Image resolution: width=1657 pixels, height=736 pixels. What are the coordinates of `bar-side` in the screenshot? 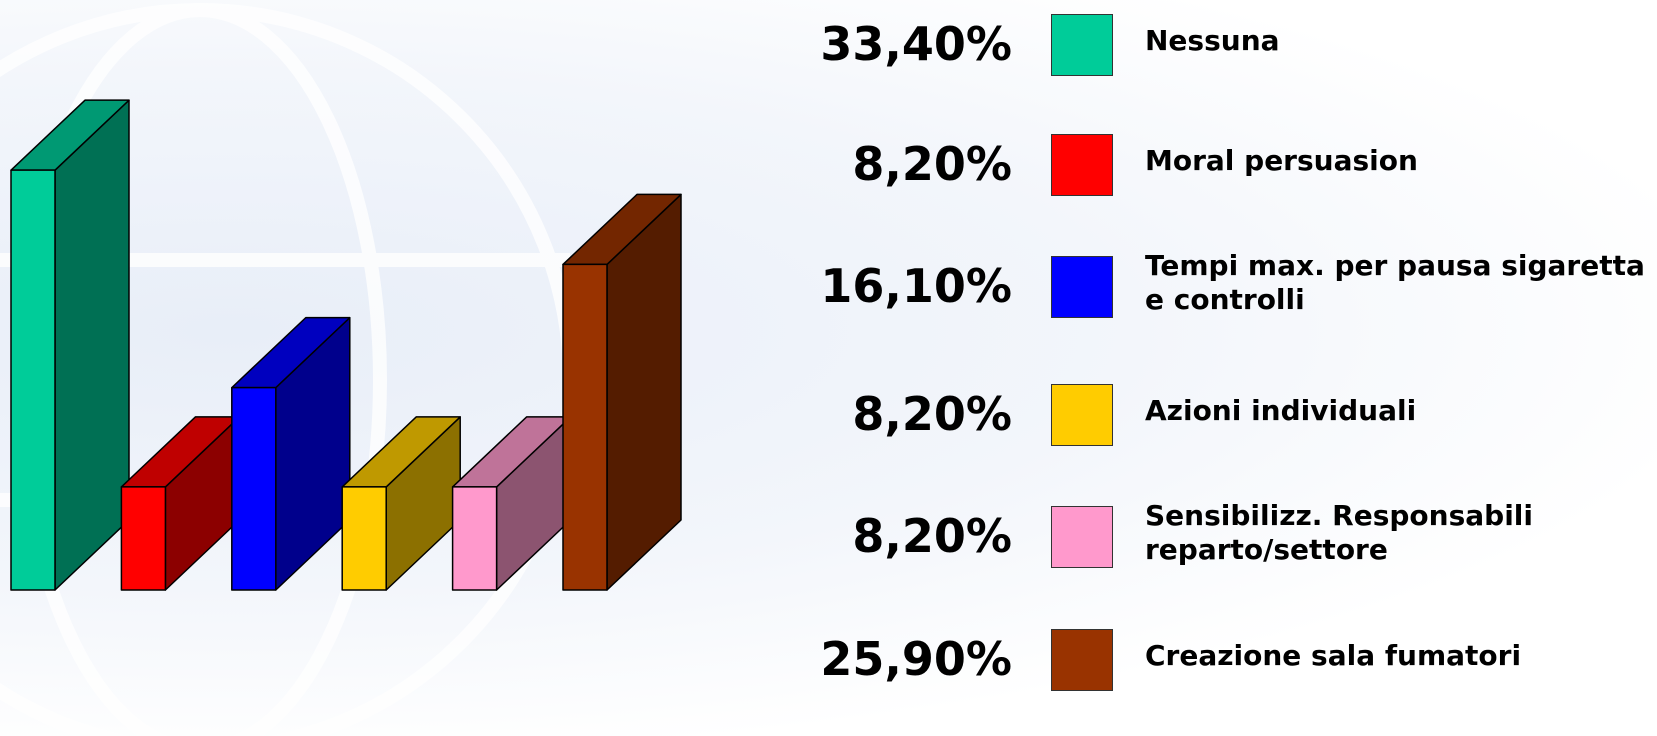 It's located at (92, 345).